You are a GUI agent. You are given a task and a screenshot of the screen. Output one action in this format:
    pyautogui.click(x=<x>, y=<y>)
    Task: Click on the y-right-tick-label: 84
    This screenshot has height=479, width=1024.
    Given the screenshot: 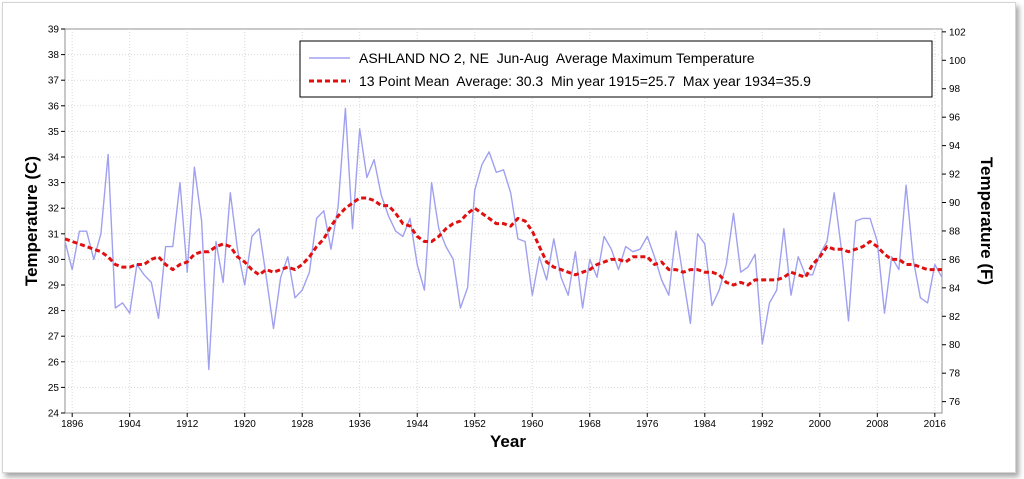 What is the action you would take?
    pyautogui.click(x=955, y=288)
    